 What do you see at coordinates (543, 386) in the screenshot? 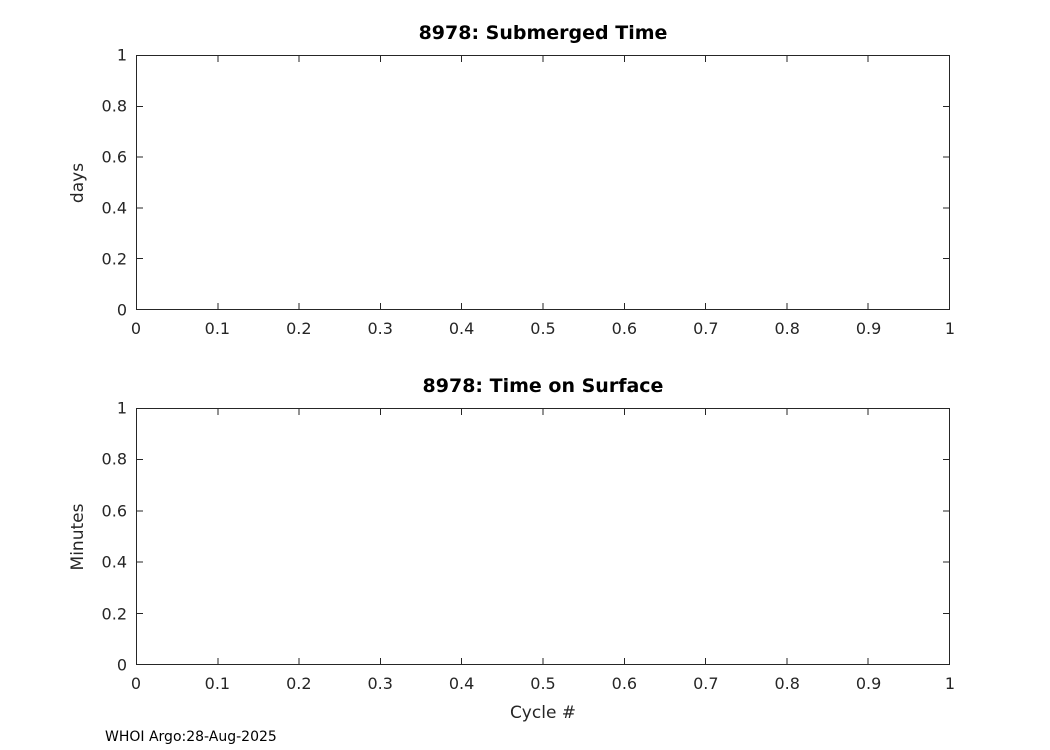
I see `plot-title: 8978: Time on Surface` at bounding box center [543, 386].